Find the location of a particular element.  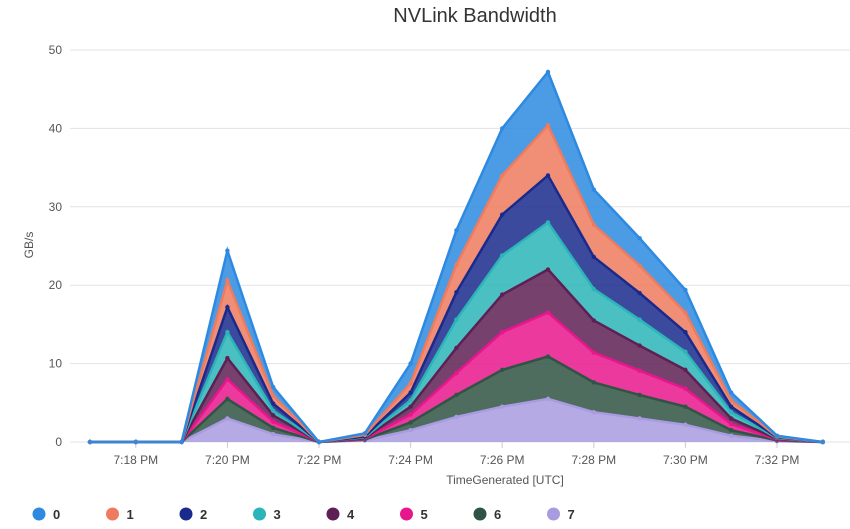

legend-item-0: 0 is located at coordinates (46, 514).